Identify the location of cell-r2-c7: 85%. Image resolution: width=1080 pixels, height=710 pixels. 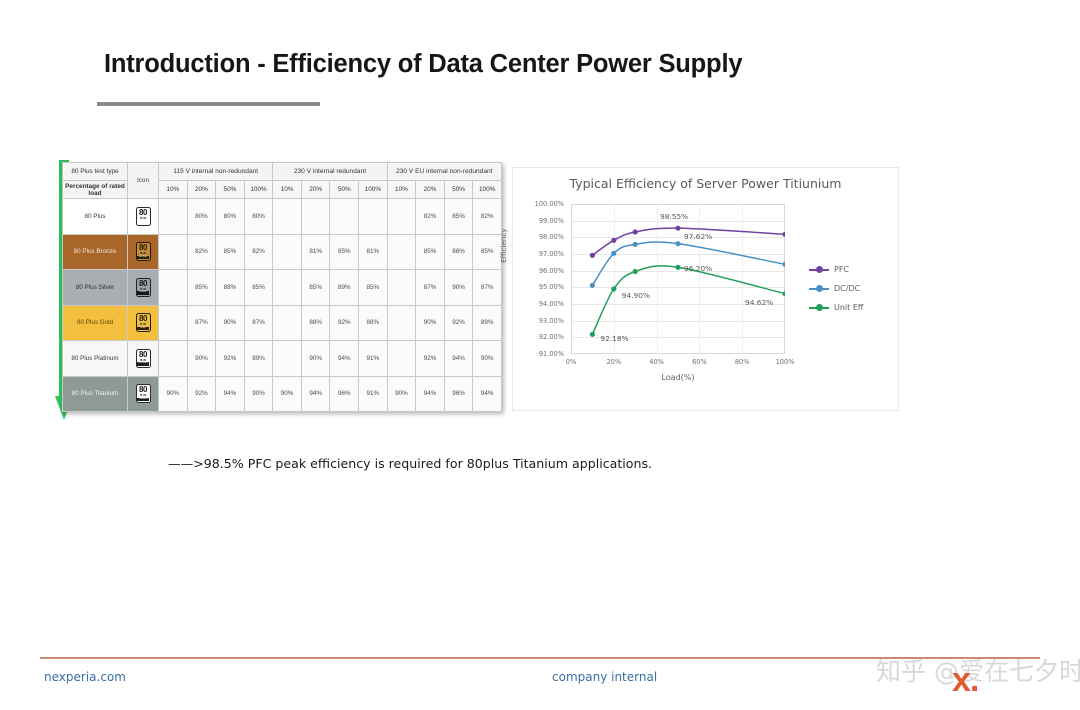
(373, 287).